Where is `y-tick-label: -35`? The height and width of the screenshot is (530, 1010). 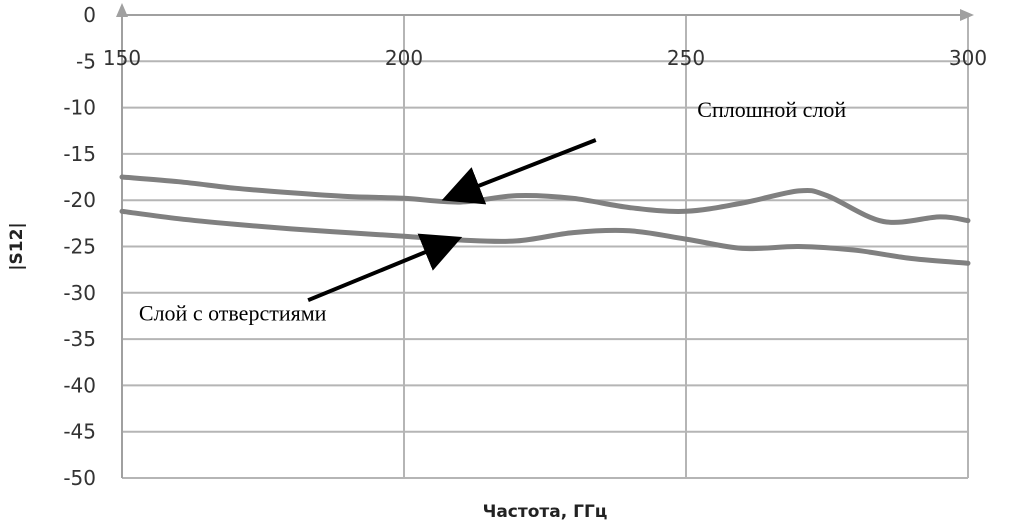
y-tick-label: -35 is located at coordinates (79, 339).